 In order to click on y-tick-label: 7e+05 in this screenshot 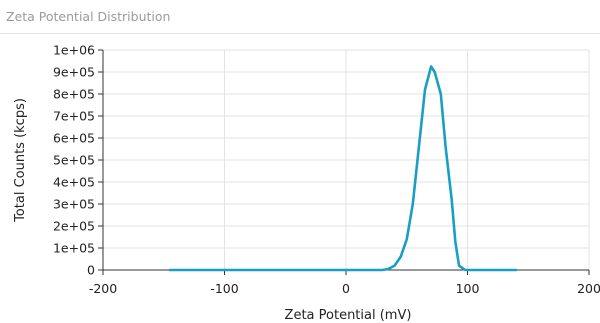, I will do `click(74, 116)`.